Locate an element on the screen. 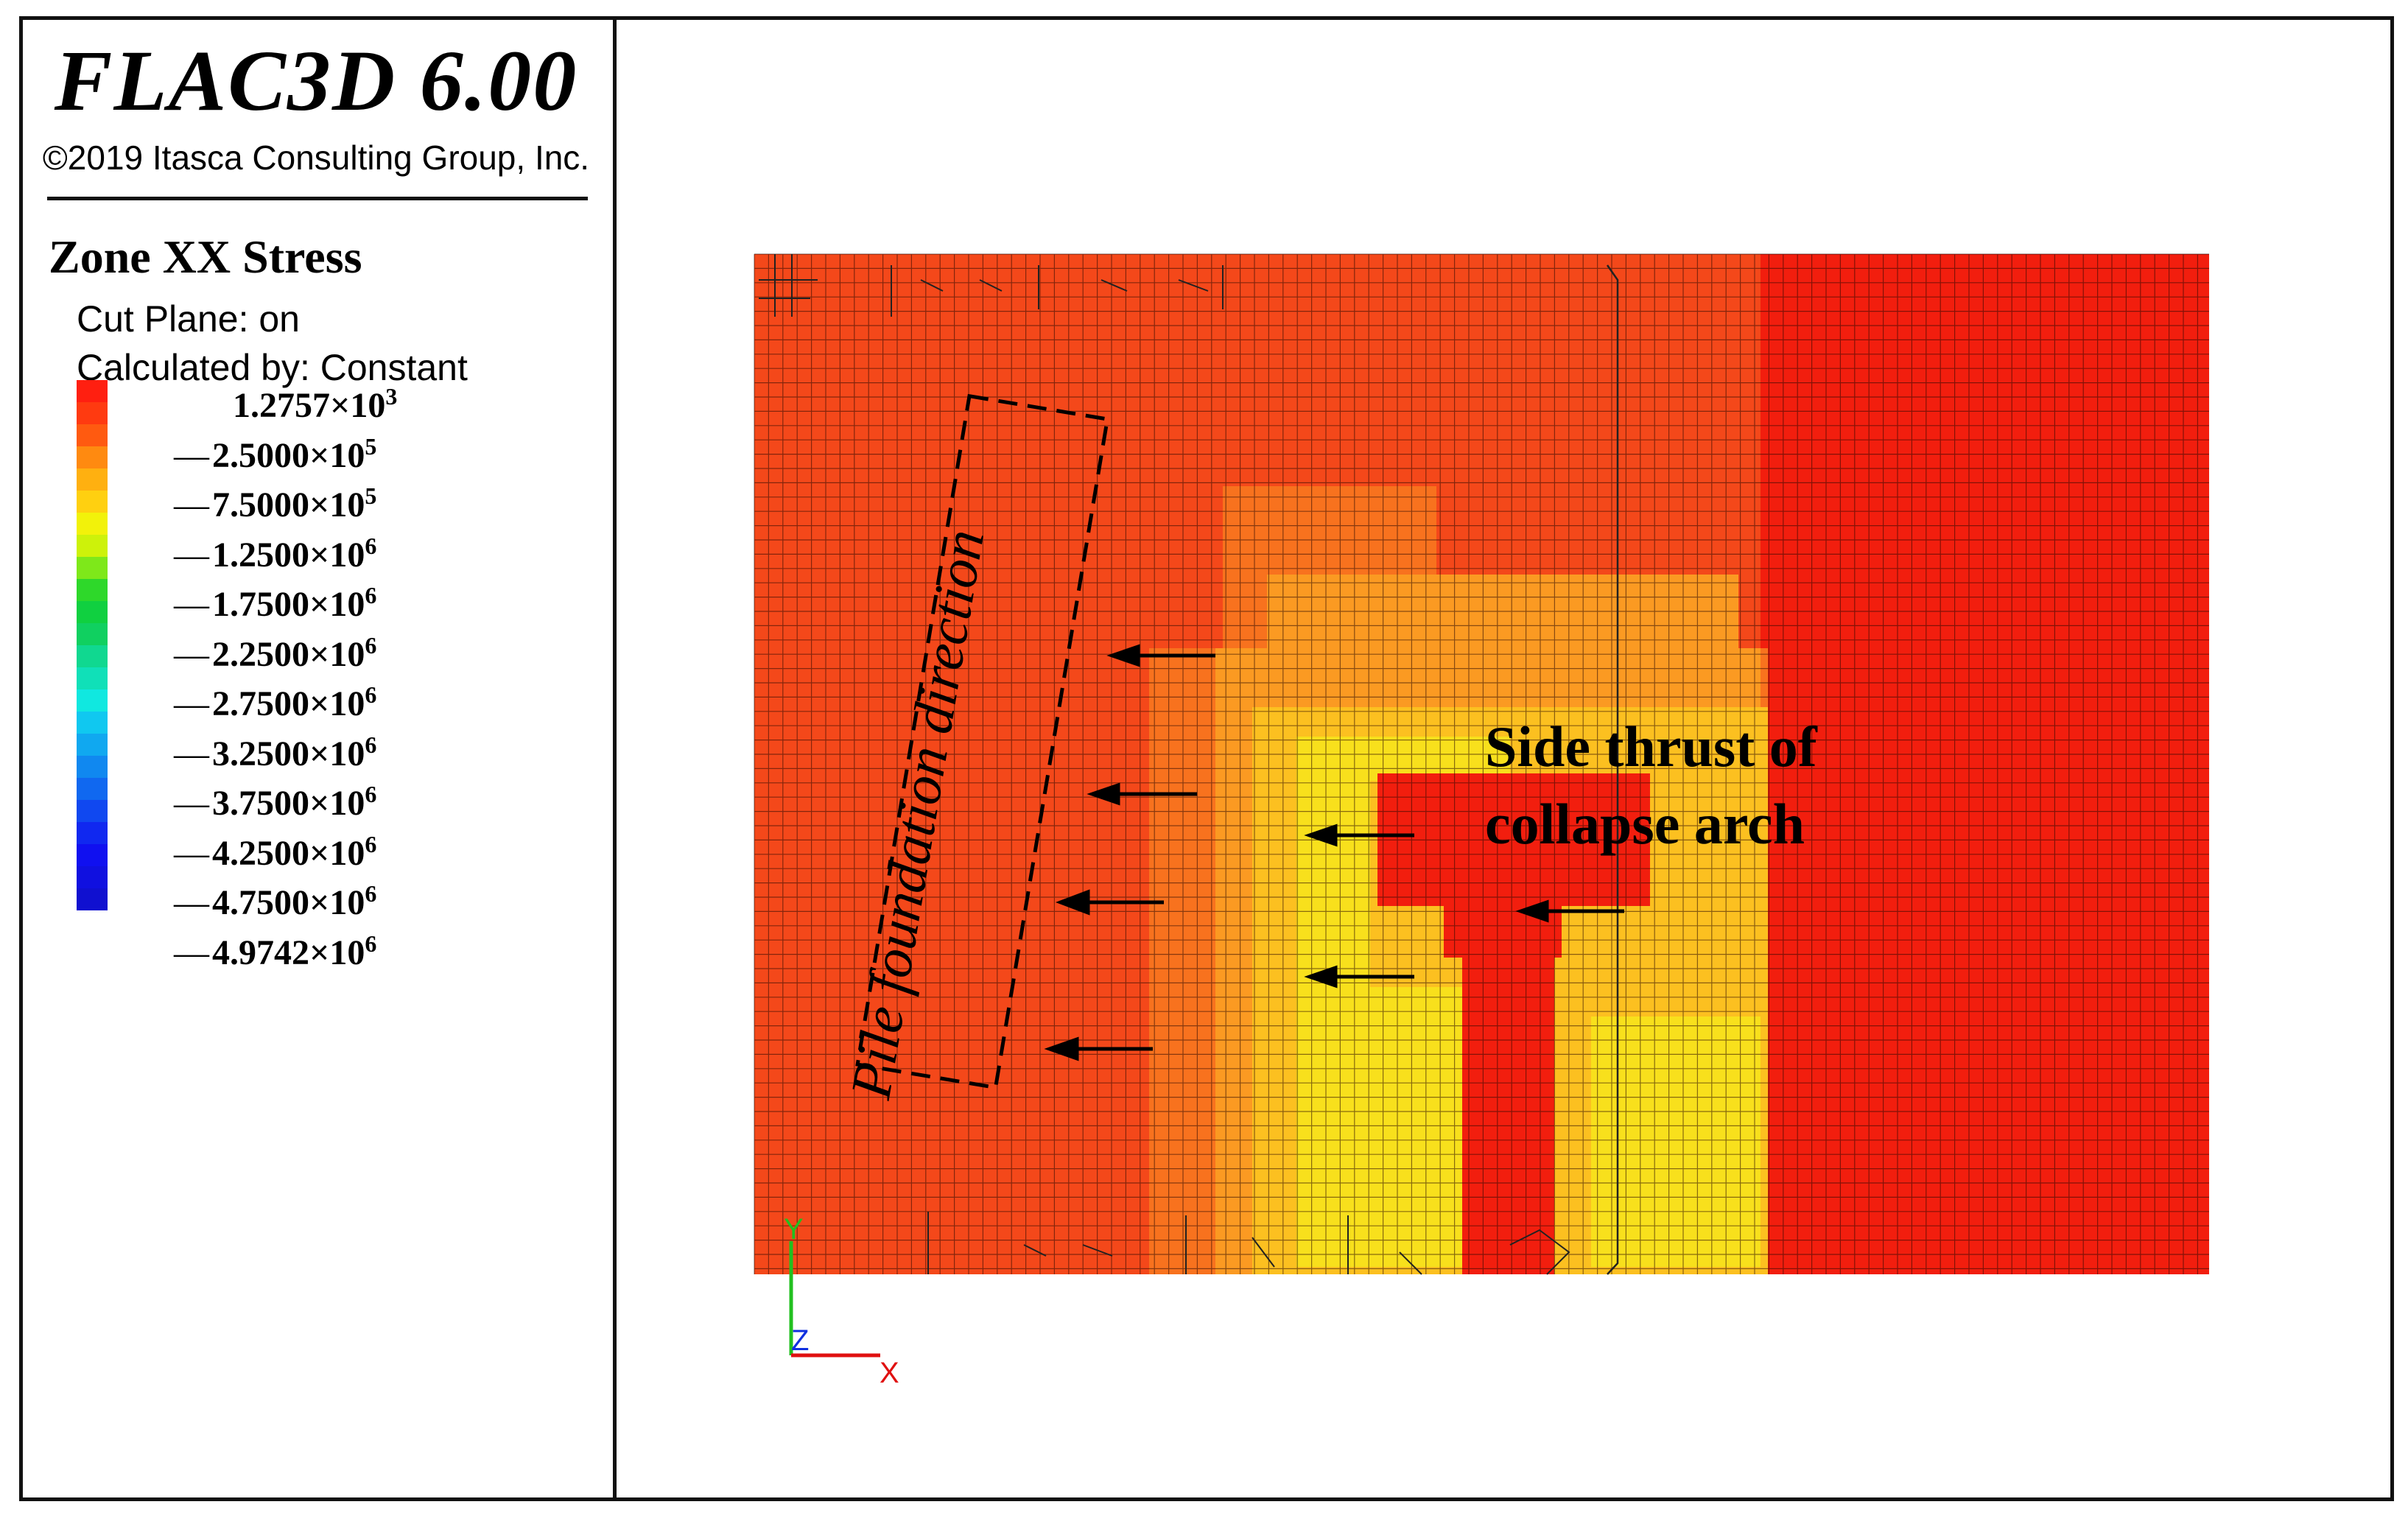 The width and height of the screenshot is (2408, 1524). legend-entry: 1.2757×10³ is located at coordinates (315, 404).